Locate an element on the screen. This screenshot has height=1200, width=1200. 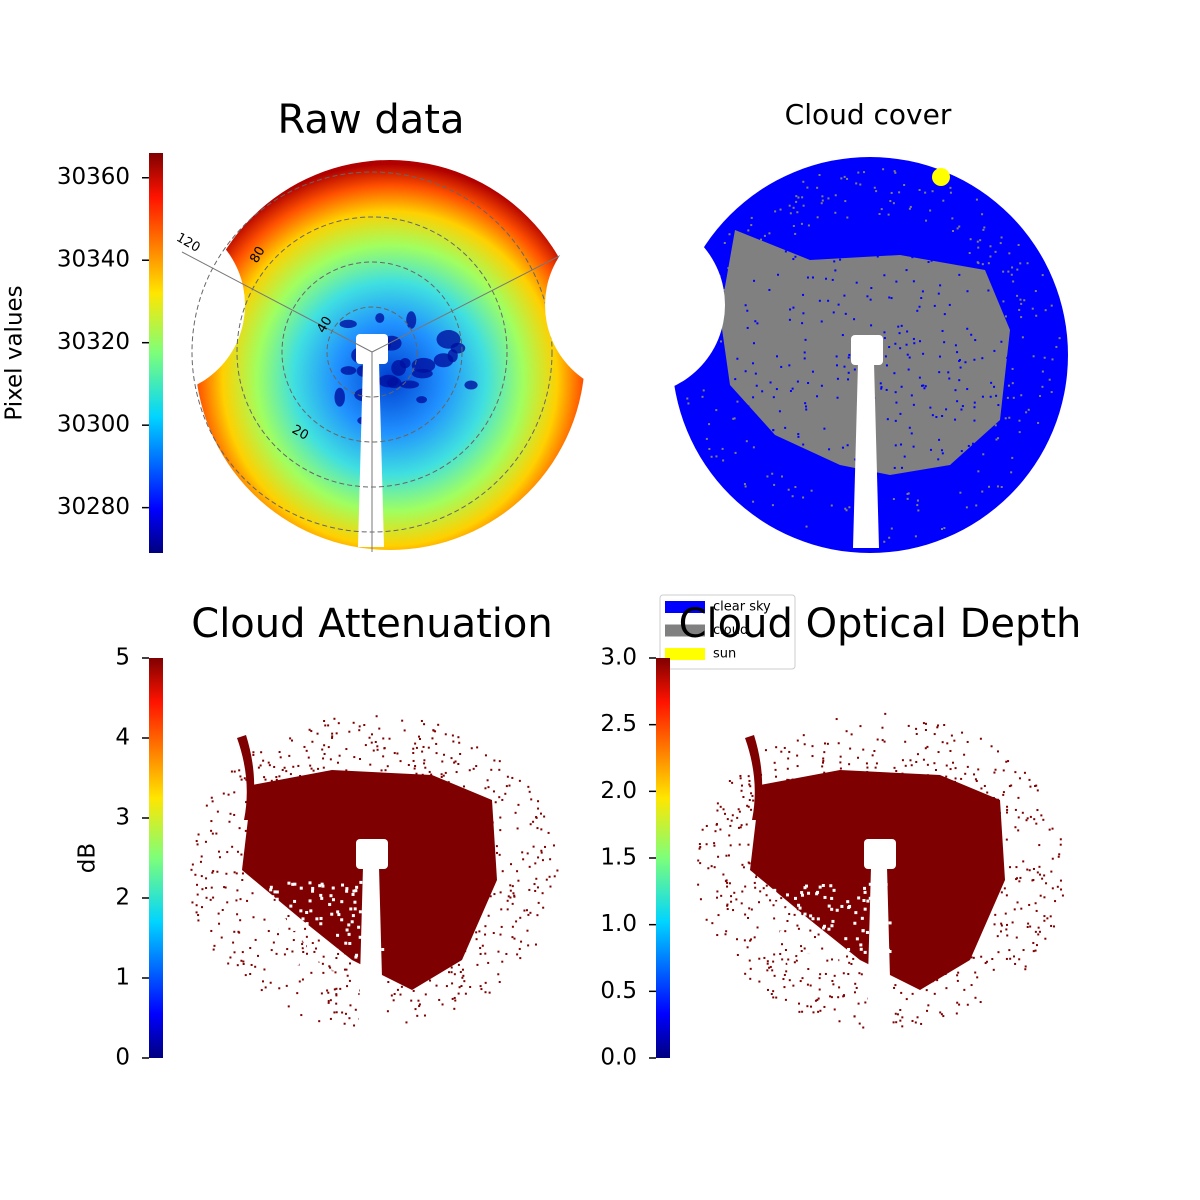
panel-title: Cloud Attenuation is located at coordinates (371, 624).